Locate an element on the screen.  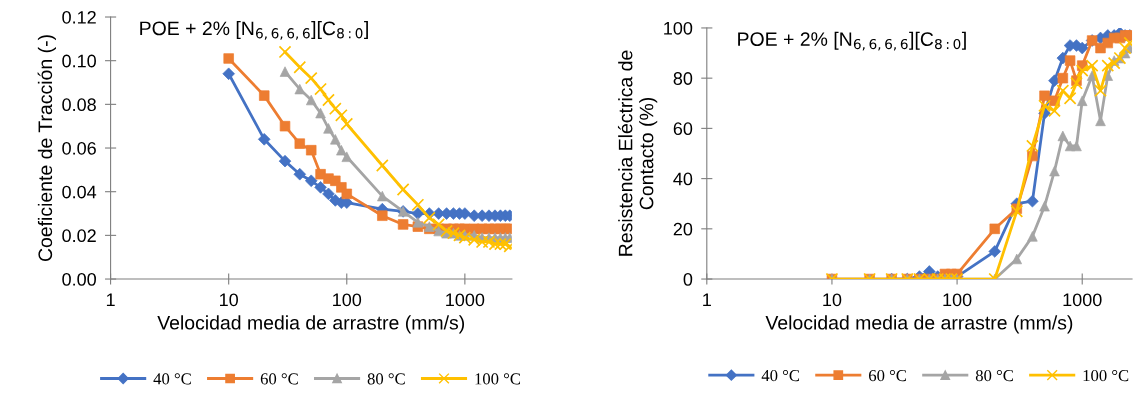
y-tick-label: 20 is located at coordinates (683, 229).